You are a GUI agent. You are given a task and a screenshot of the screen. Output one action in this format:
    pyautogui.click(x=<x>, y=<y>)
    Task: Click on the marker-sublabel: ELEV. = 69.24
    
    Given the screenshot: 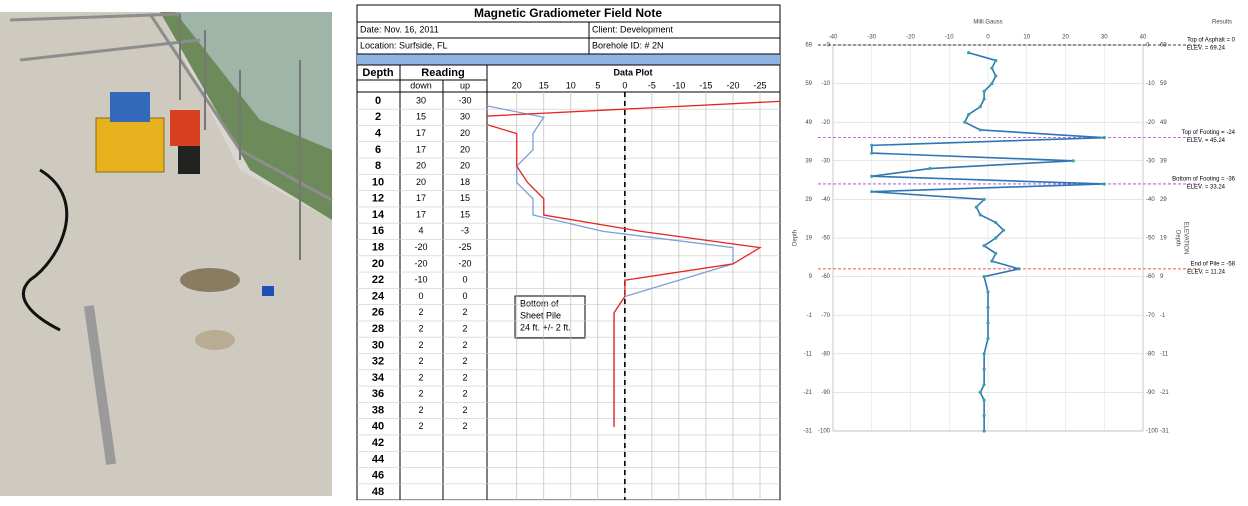 What is the action you would take?
    pyautogui.click(x=1206, y=49)
    